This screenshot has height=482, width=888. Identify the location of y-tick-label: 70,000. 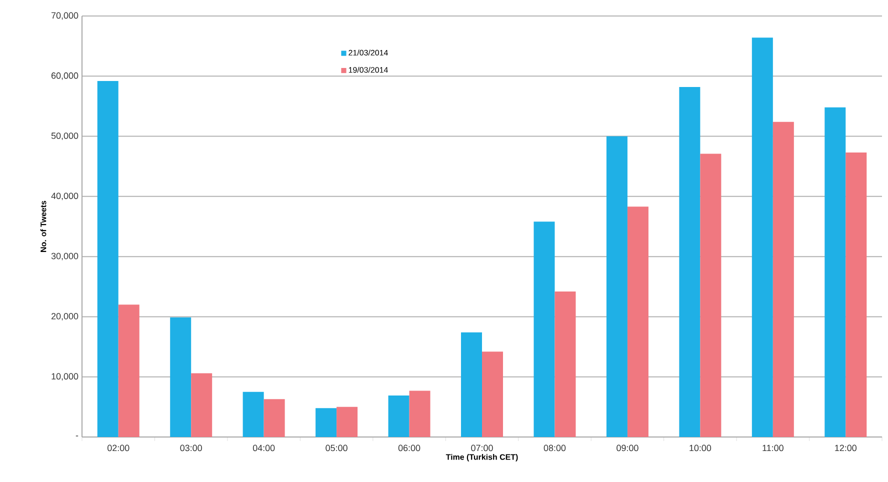
(65, 16).